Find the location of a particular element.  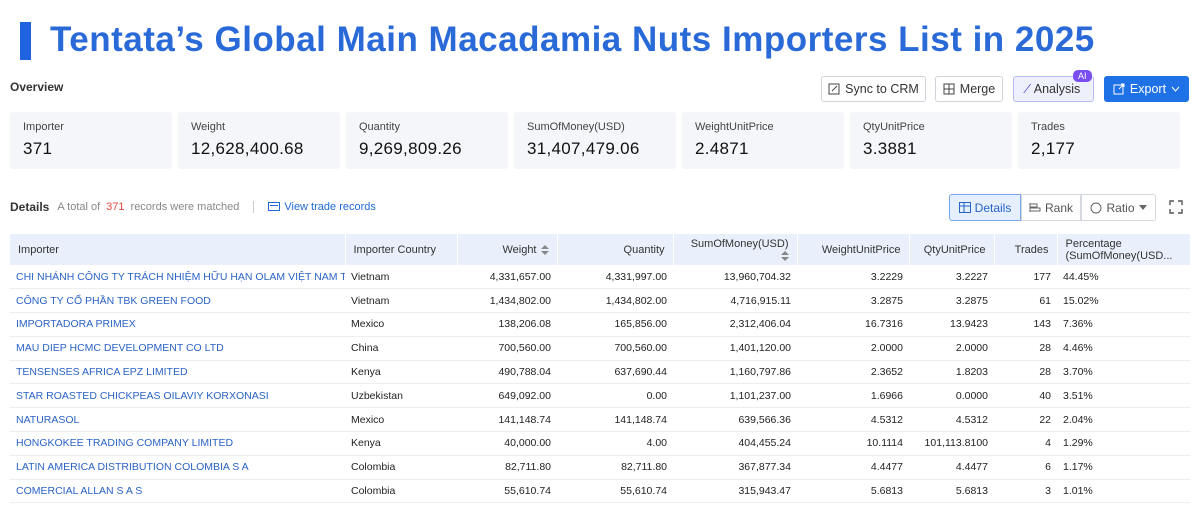

table-cell: 4 is located at coordinates (1025, 443).